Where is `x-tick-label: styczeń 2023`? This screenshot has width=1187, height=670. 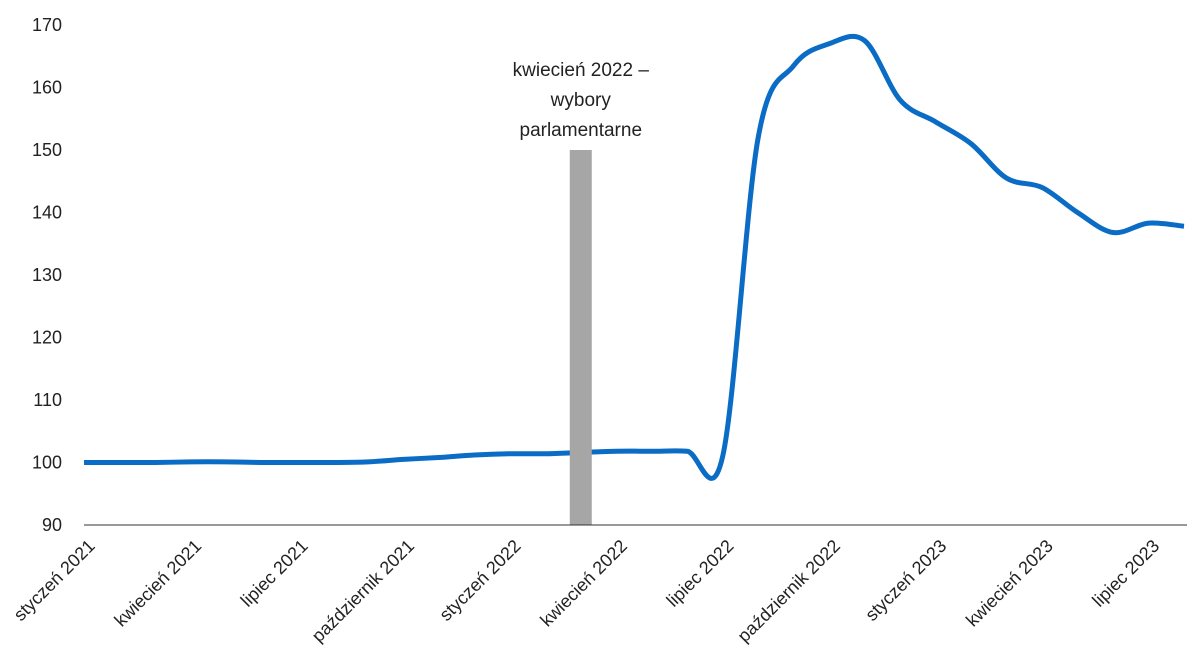
x-tick-label: styczeń 2023 is located at coordinates (905, 580).